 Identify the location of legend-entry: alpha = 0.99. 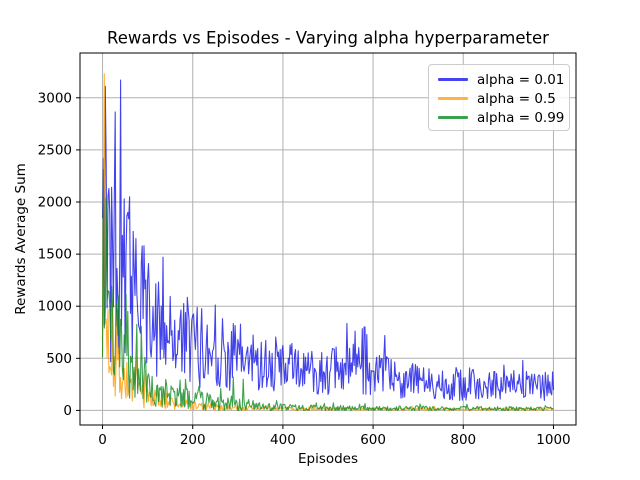
(499, 117).